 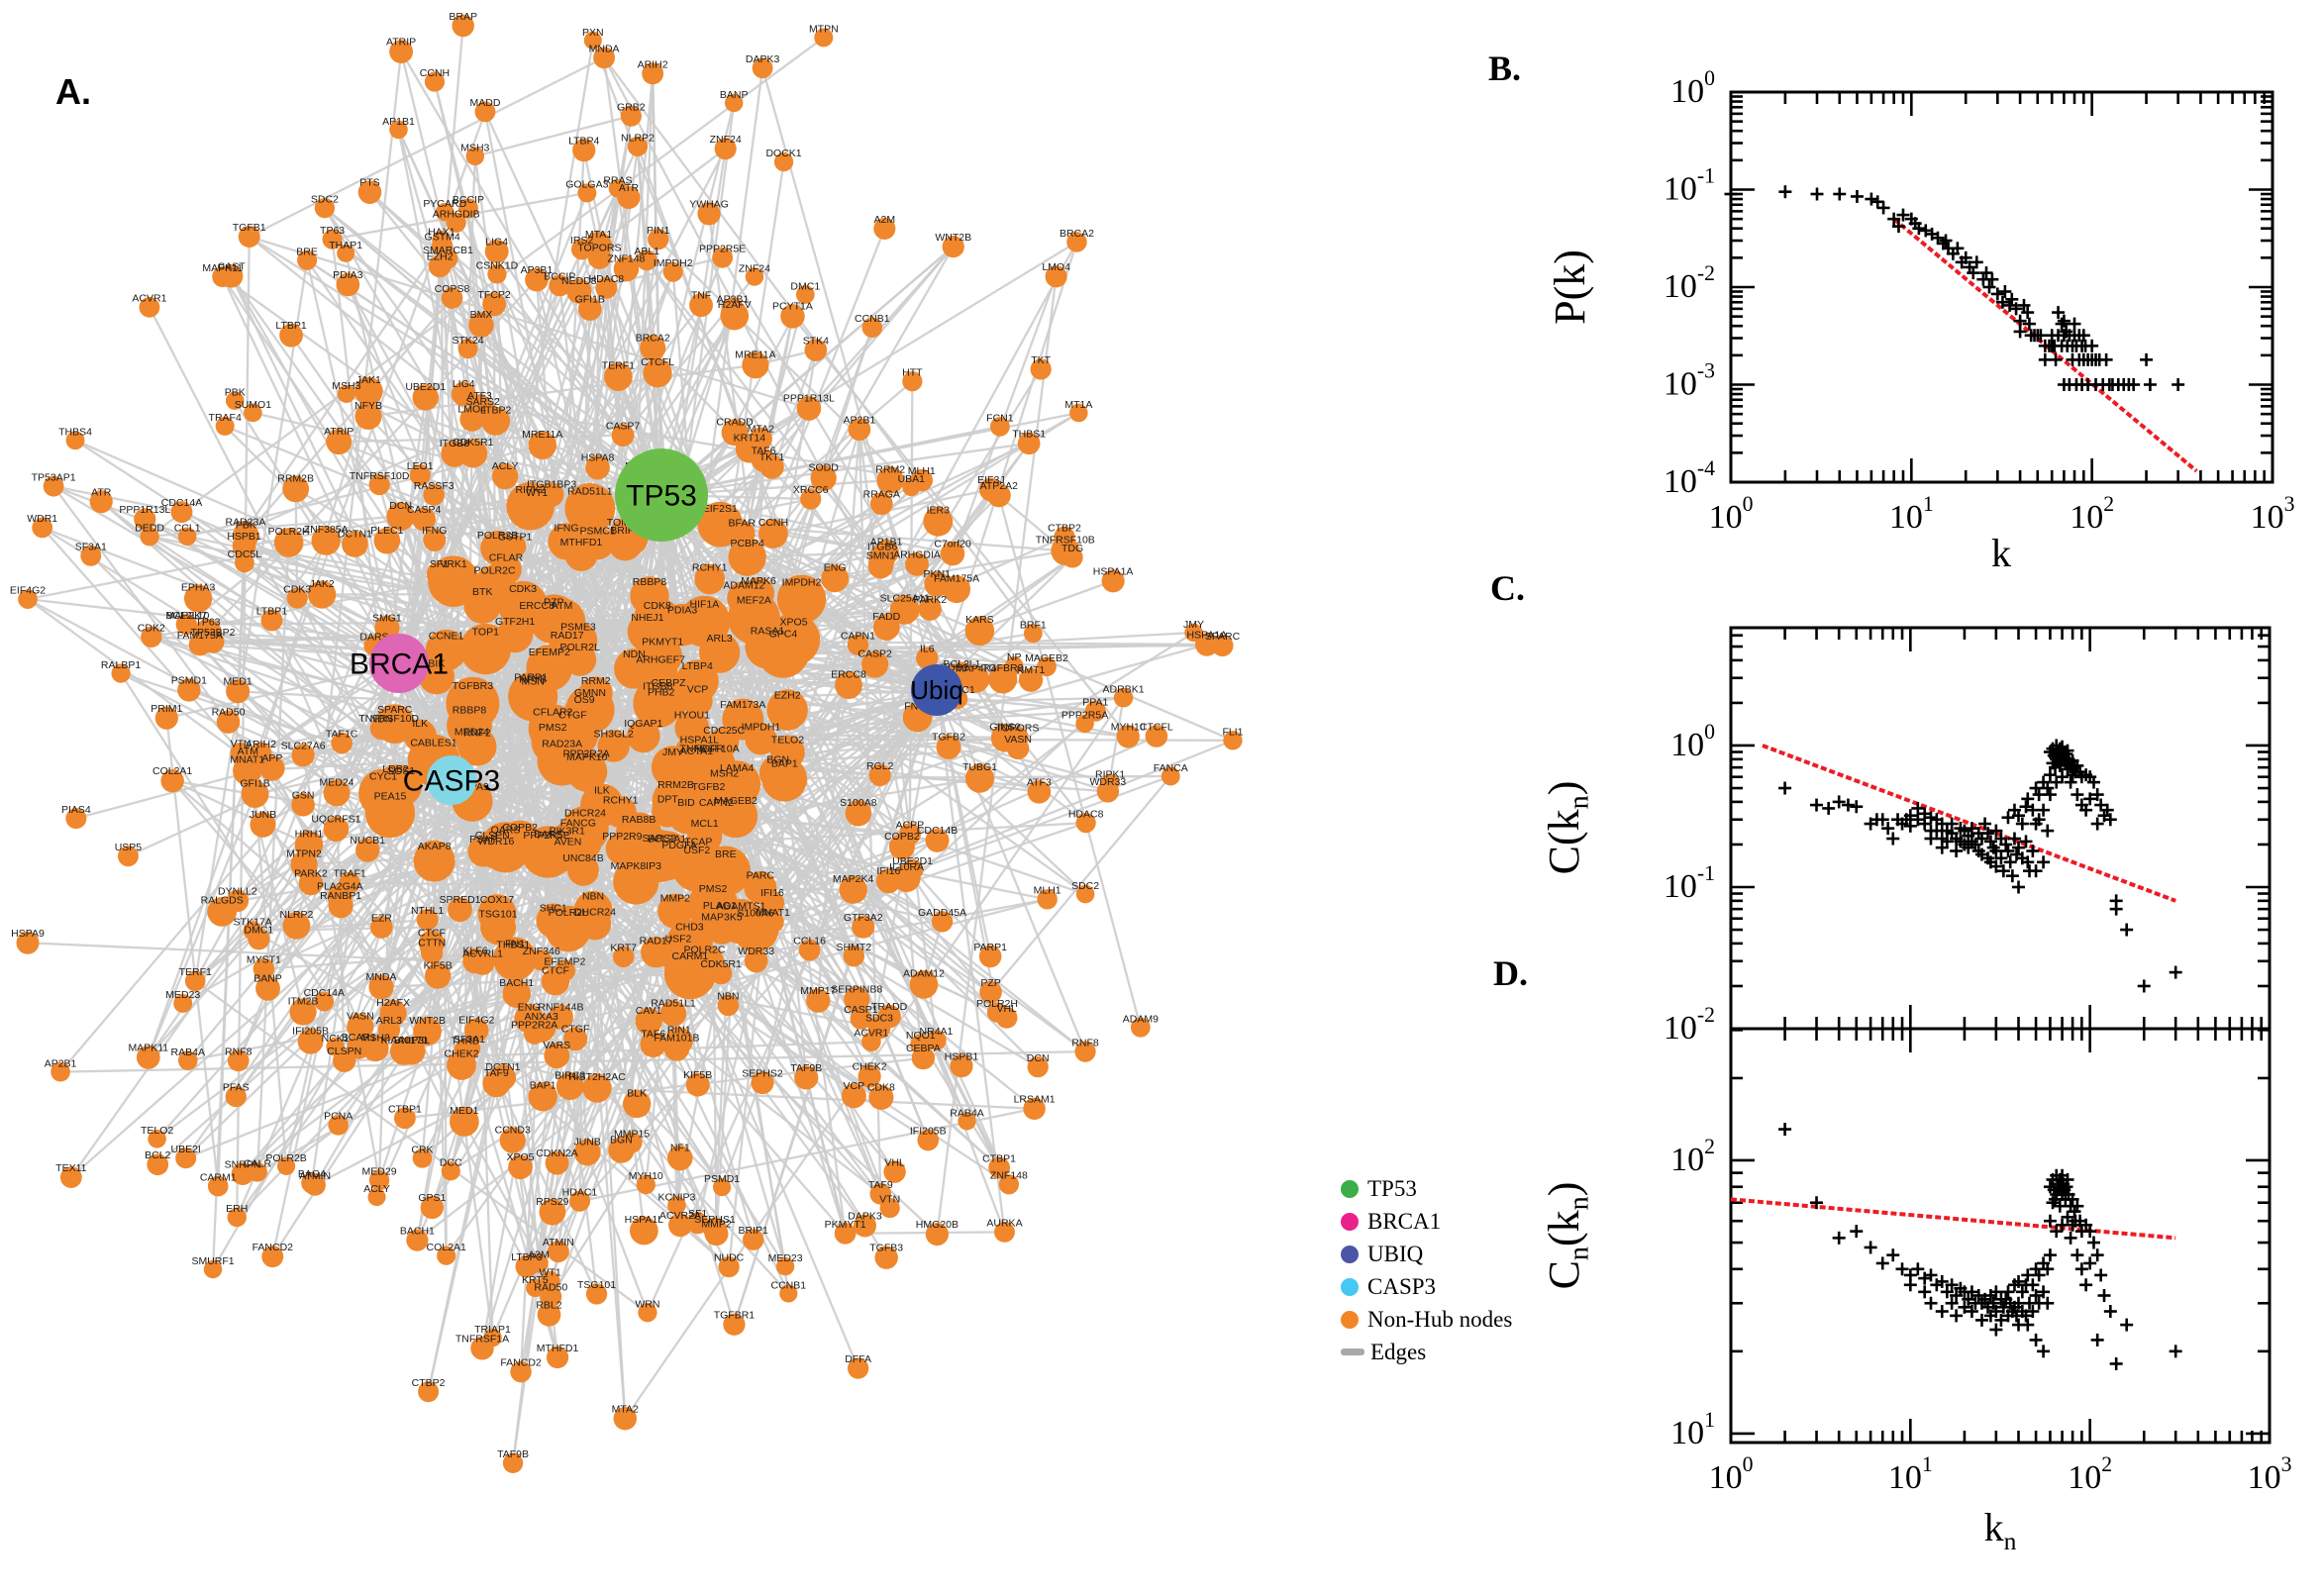 I want to click on svg-text: 10⁻², so click(x=1689, y=1025).